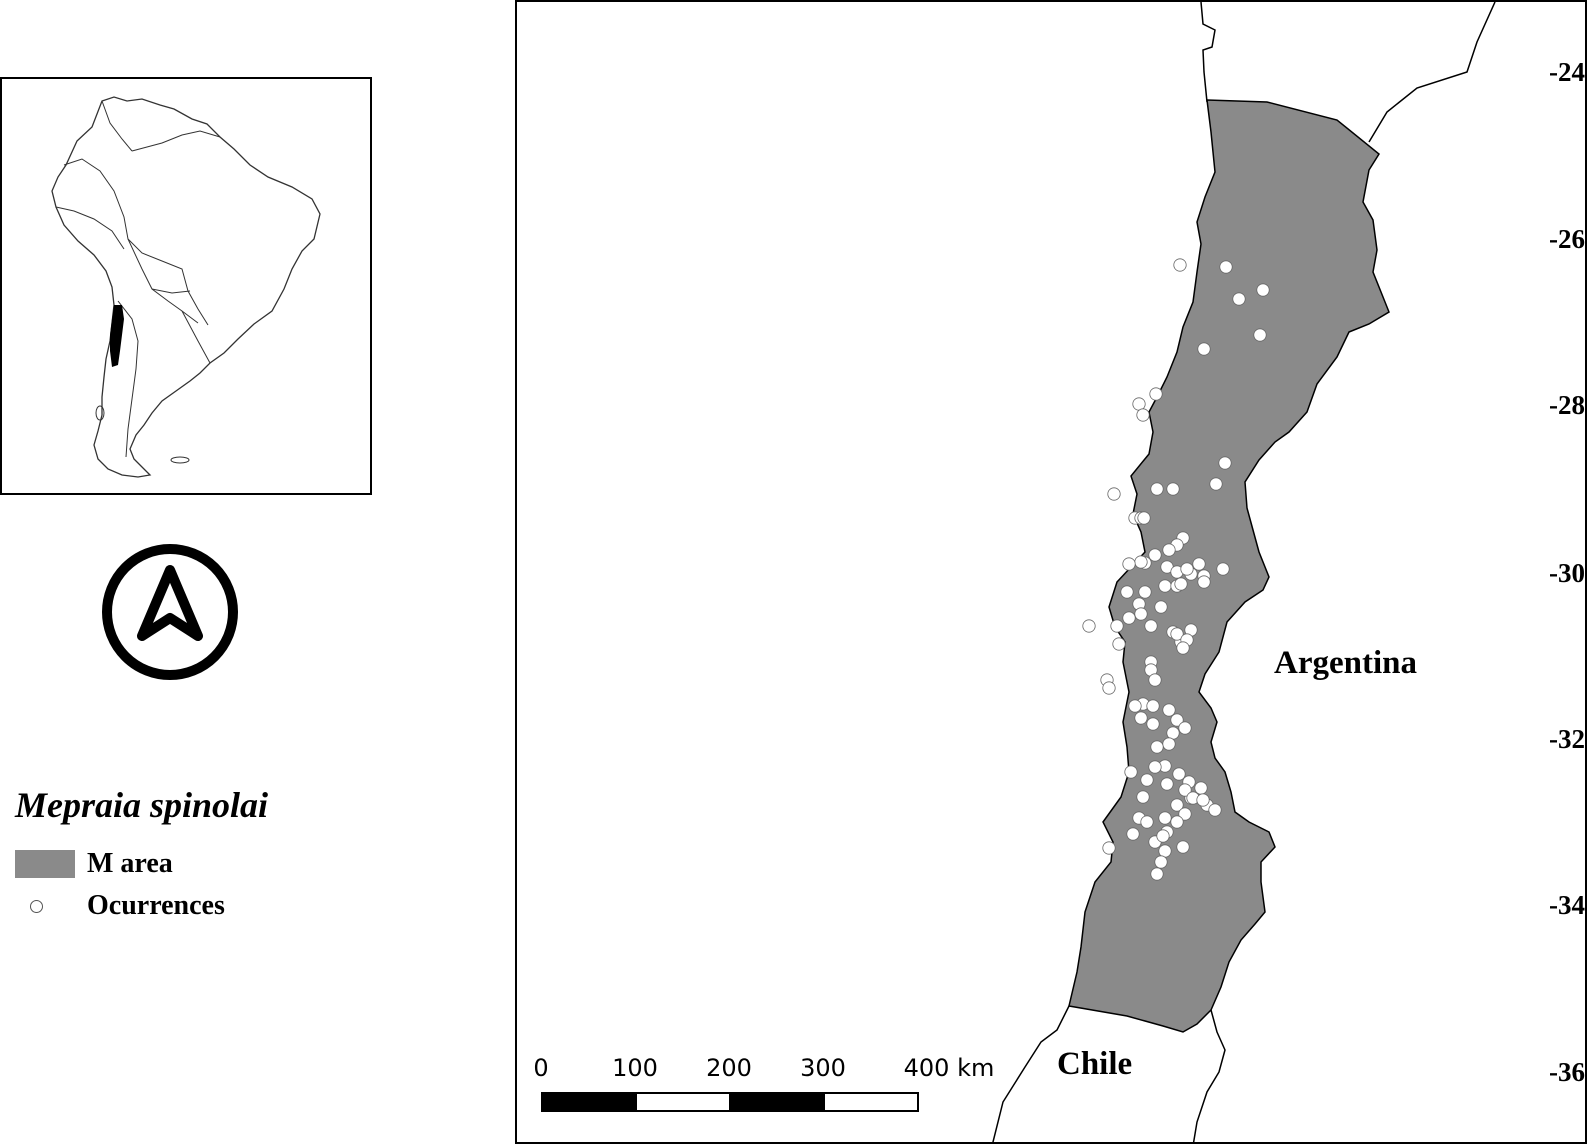 This screenshot has width=1595, height=1144. I want to click on legend-title: Mepraia spinolai, so click(142, 805).